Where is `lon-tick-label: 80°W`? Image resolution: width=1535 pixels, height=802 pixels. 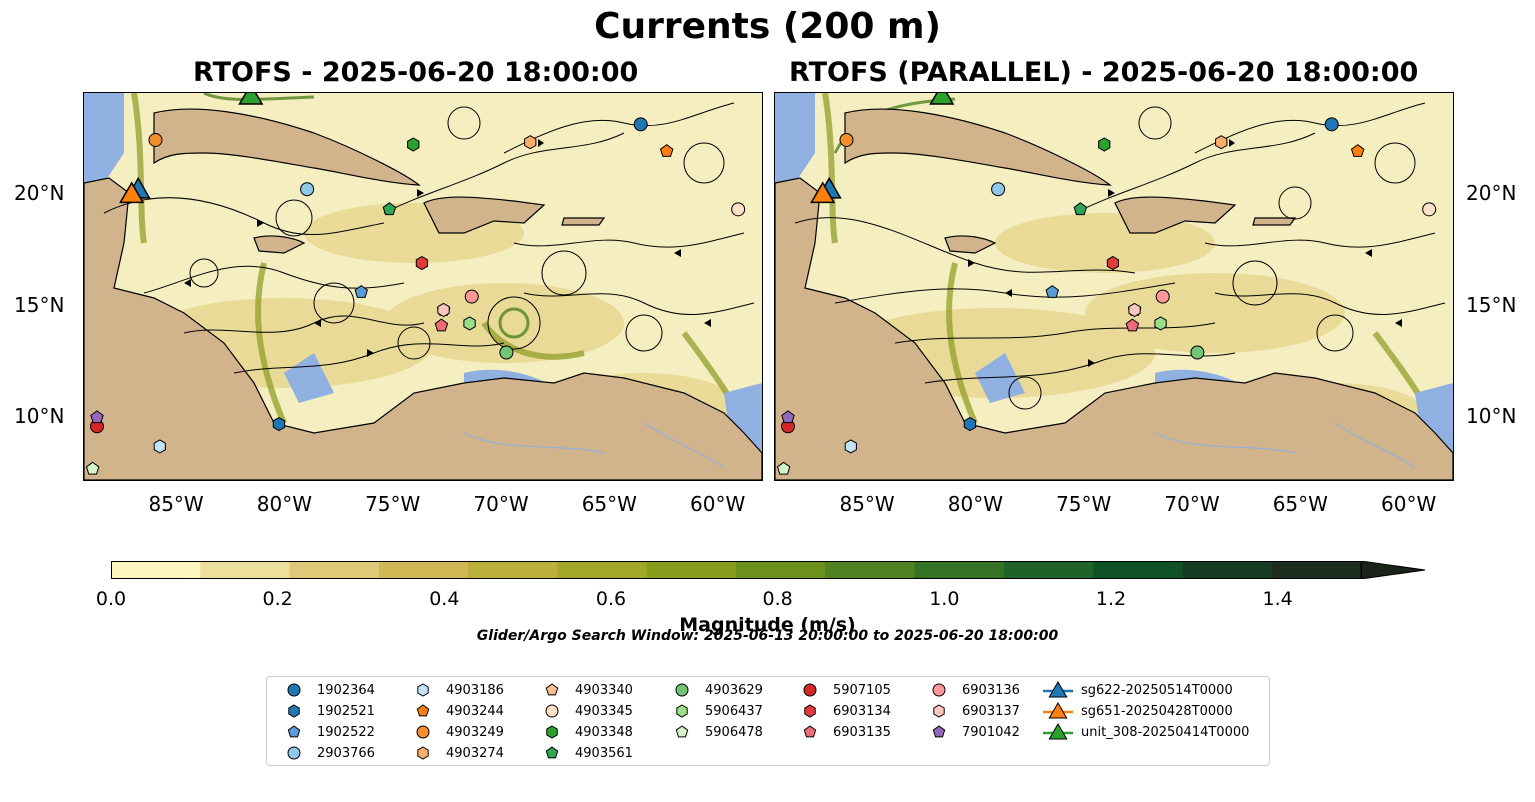
lon-tick-label: 80°W is located at coordinates (284, 504).